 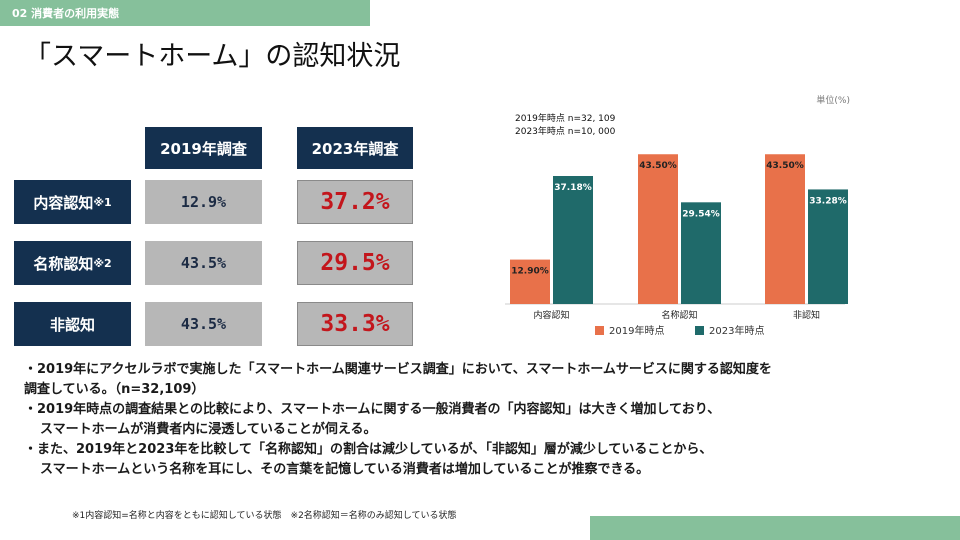 What do you see at coordinates (551, 315) in the screenshot?
I see `category-label: 内容認知` at bounding box center [551, 315].